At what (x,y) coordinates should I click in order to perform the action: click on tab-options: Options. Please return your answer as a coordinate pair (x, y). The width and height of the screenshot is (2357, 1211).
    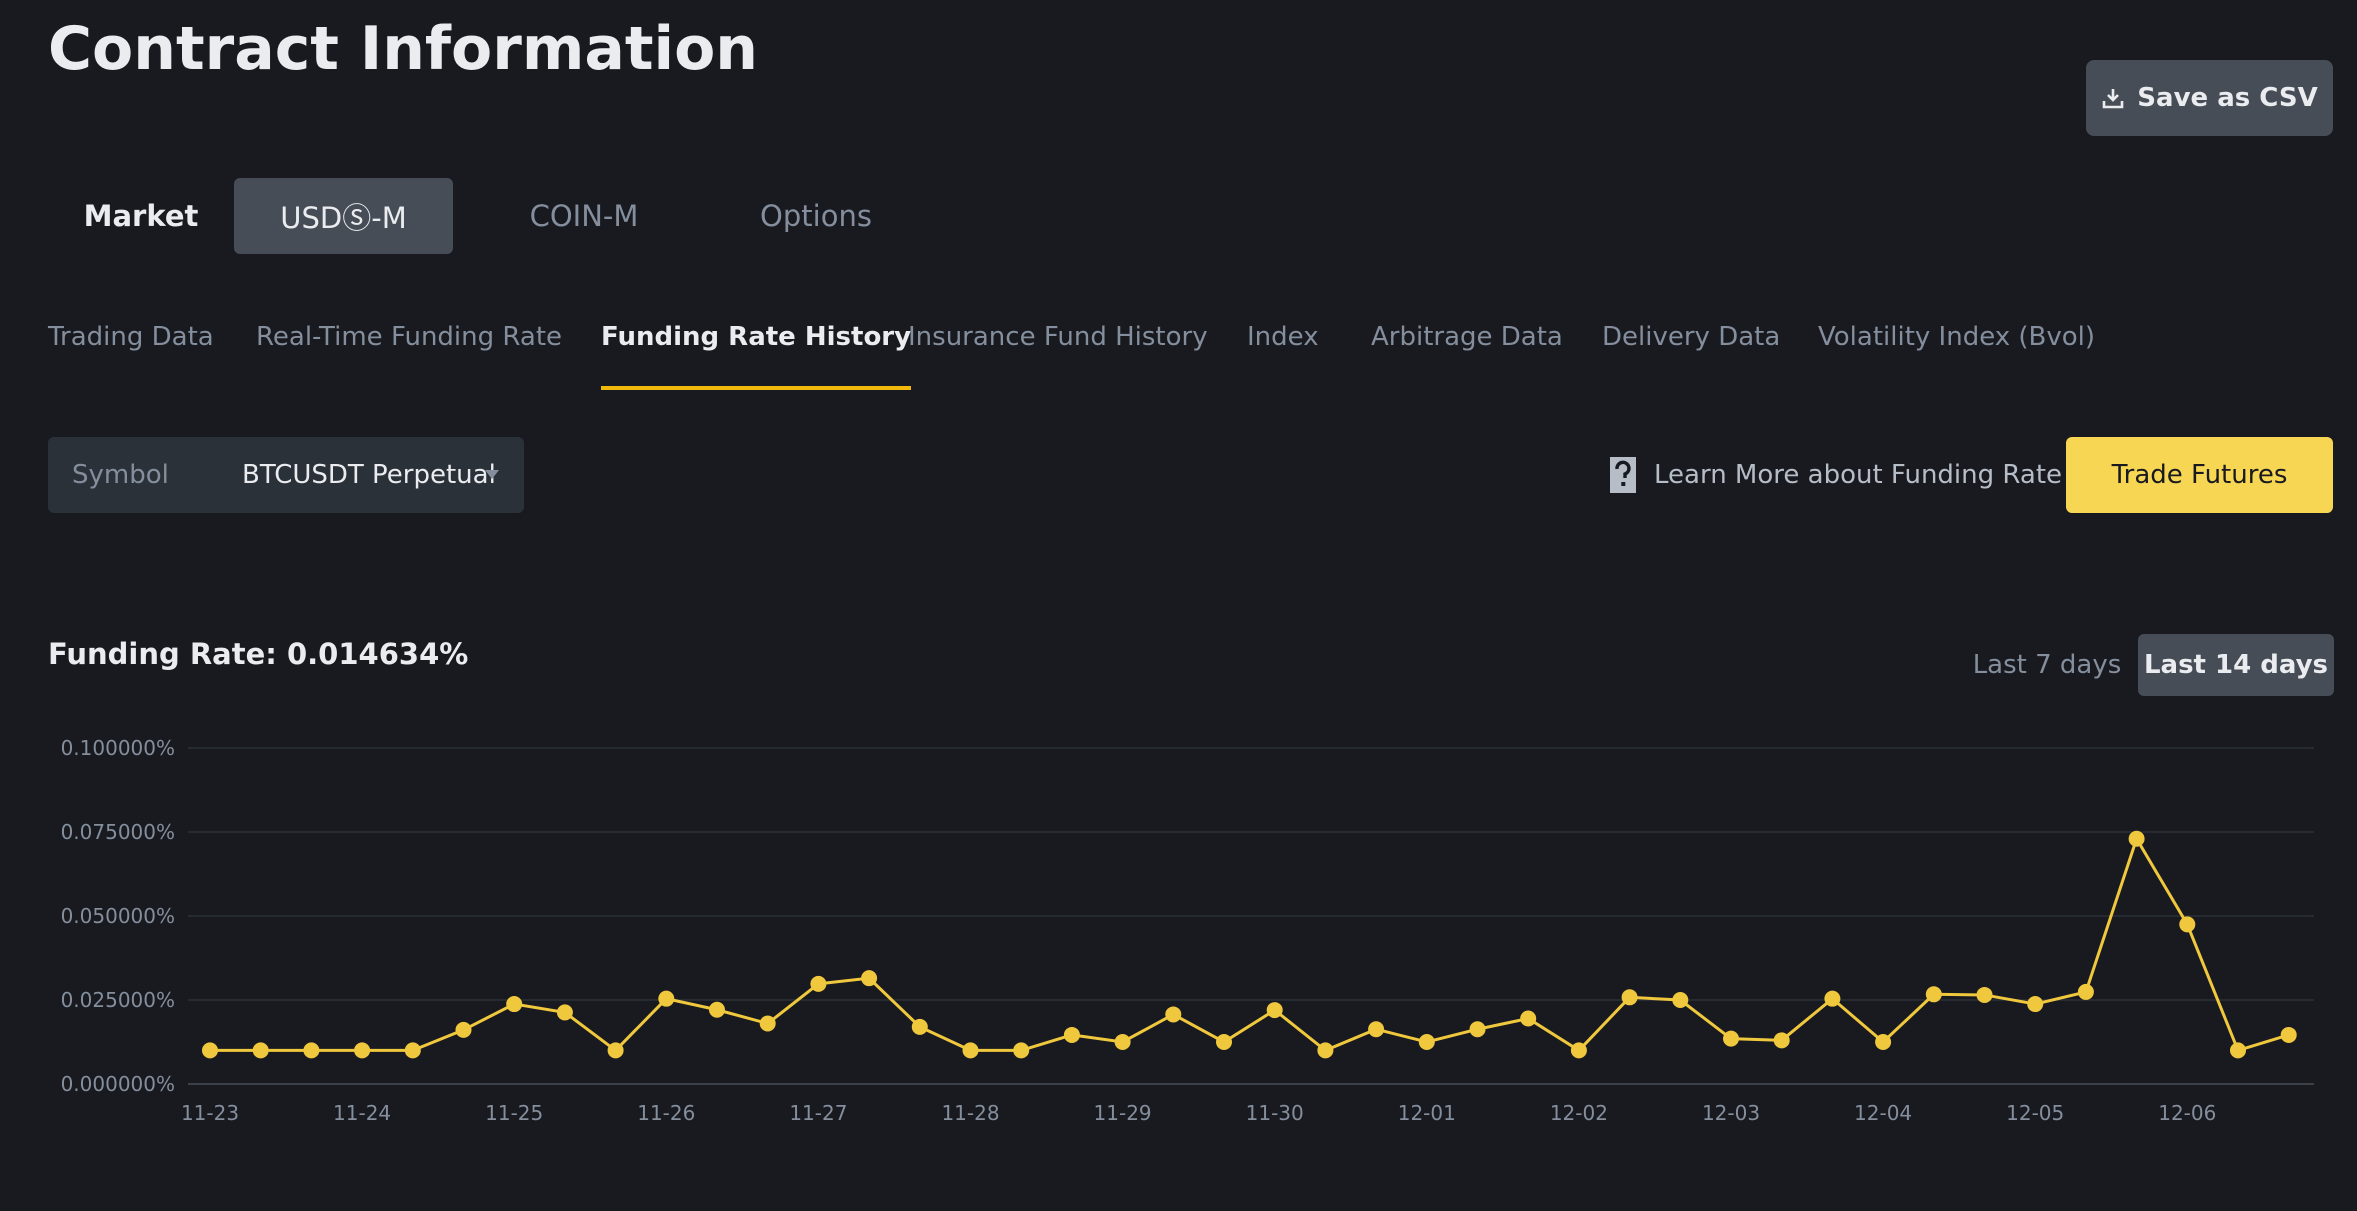
    Looking at the image, I should click on (816, 216).